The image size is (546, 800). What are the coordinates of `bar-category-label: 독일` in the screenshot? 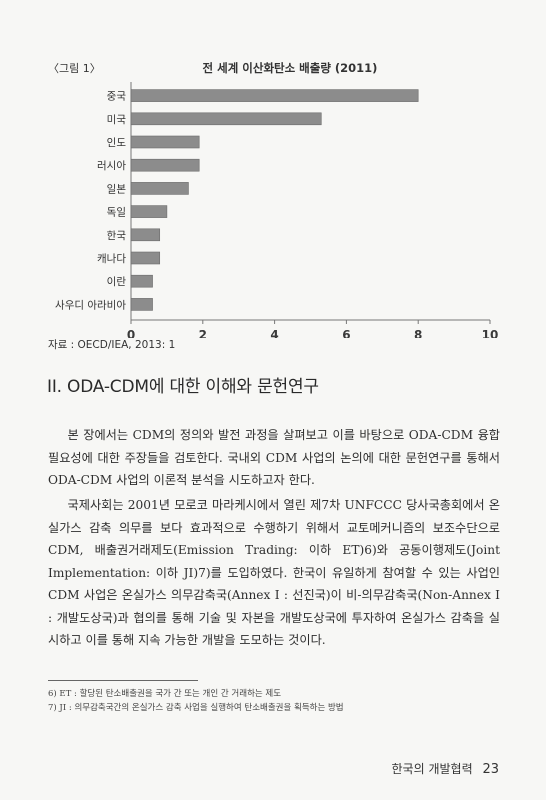 It's located at (116, 212).